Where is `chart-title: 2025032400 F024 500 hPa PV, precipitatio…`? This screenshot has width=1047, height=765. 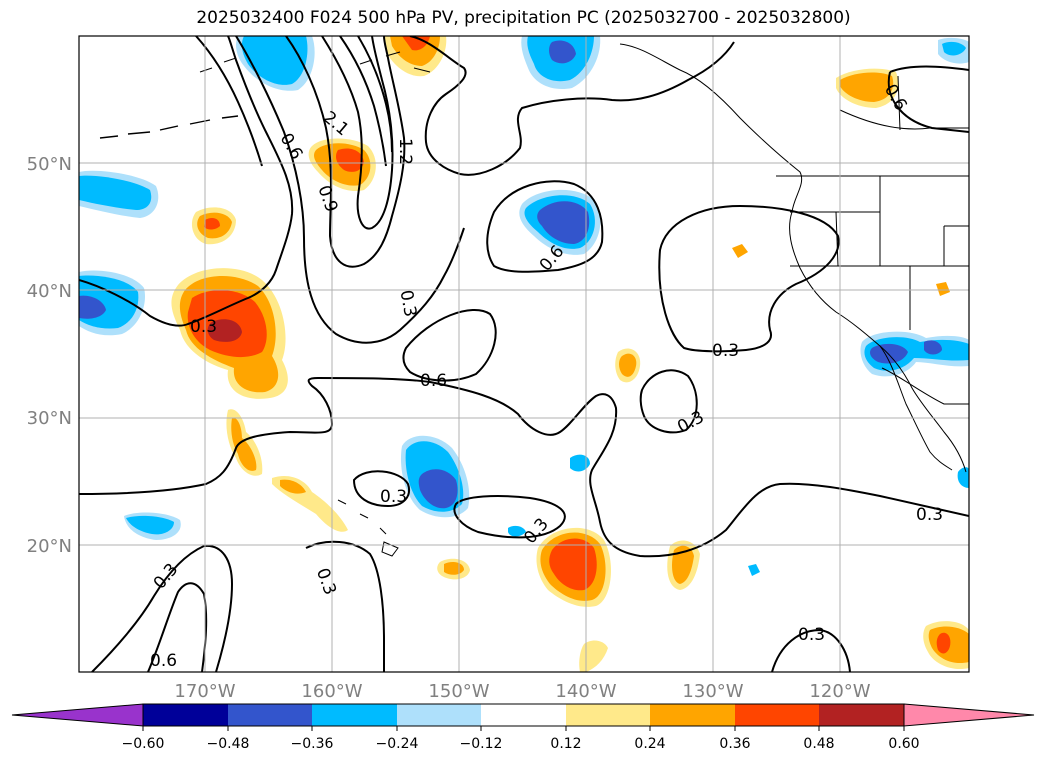
chart-title: 2025032400 F024 500 hPa PV, precipitatio… is located at coordinates (523, 18).